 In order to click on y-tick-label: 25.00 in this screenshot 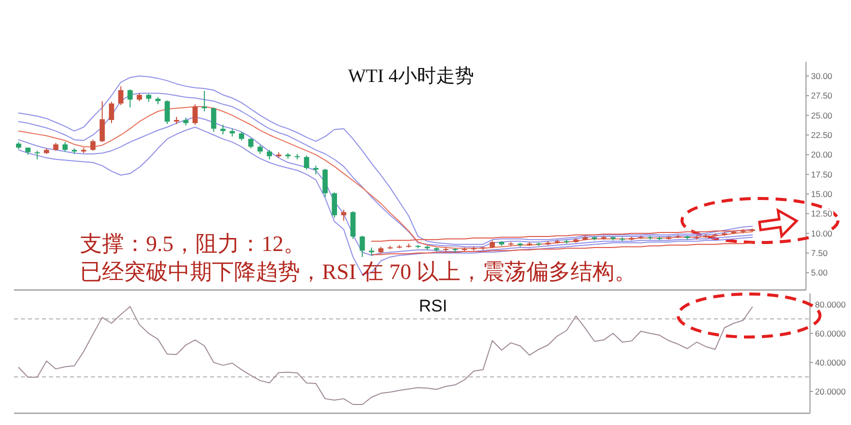, I will do `click(822, 115)`.